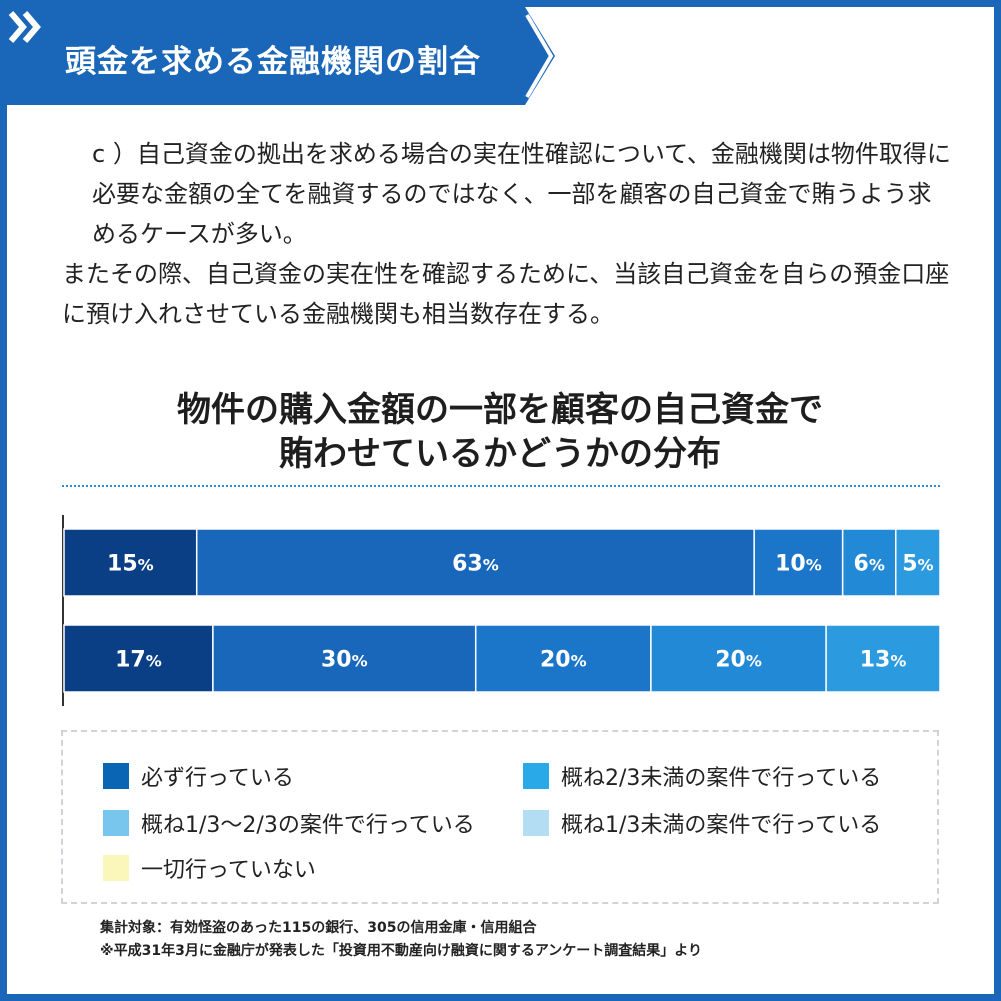  Describe the element at coordinates (217, 778) in the screenshot. I see `legend-label: 必ず行っている` at that location.